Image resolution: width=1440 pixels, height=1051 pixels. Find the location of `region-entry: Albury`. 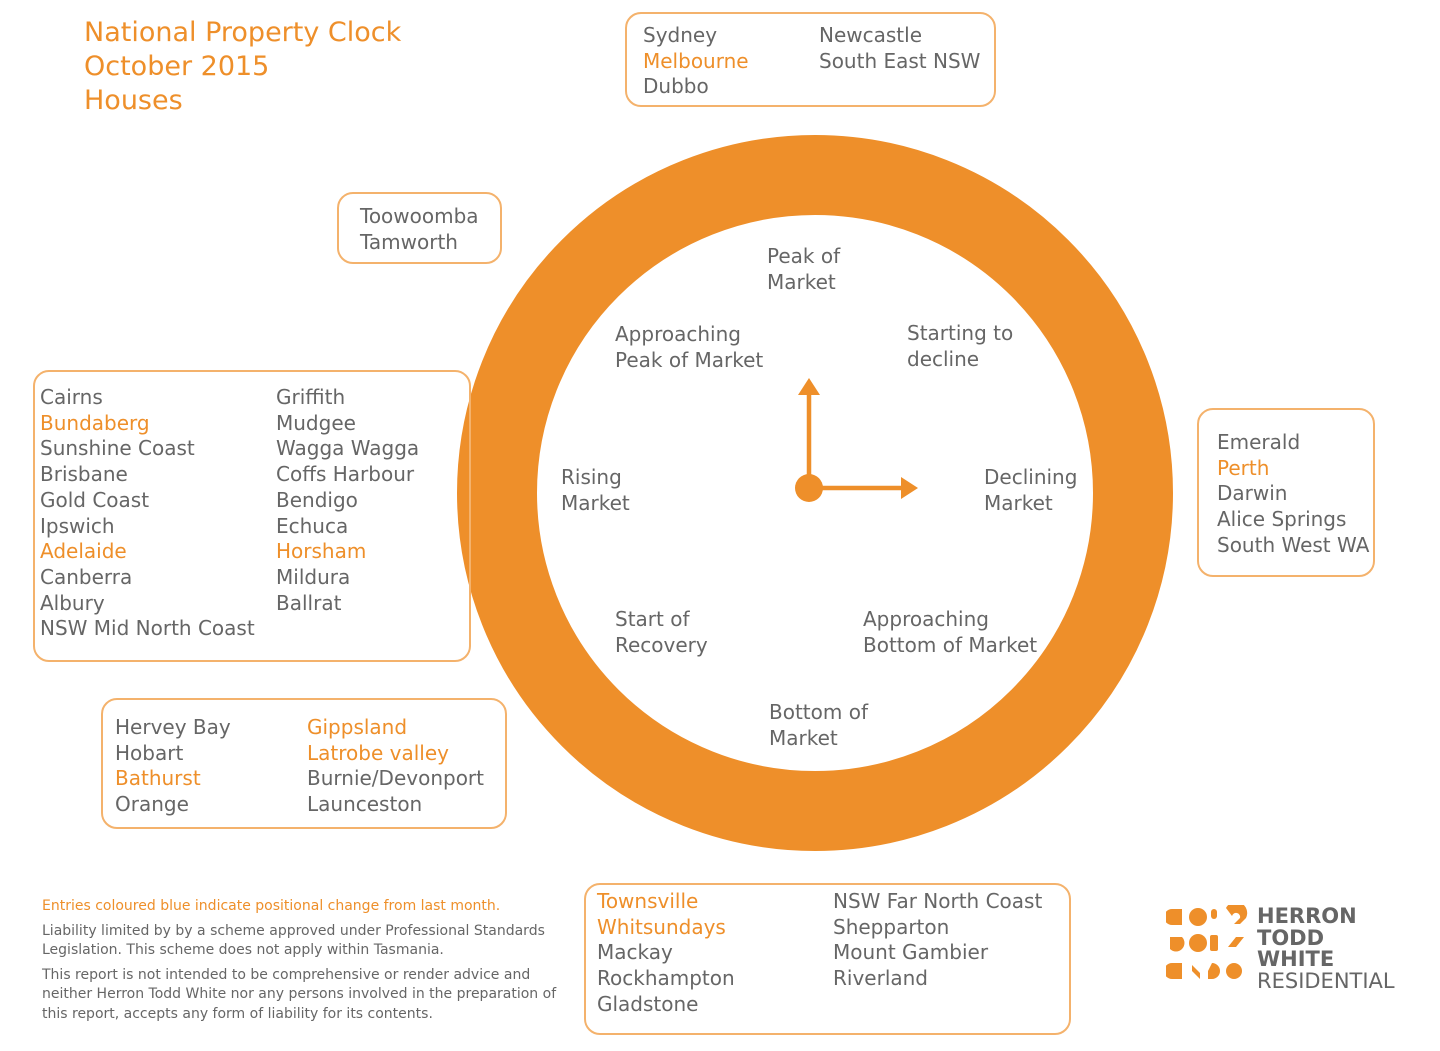

region-entry: Albury is located at coordinates (72, 602).